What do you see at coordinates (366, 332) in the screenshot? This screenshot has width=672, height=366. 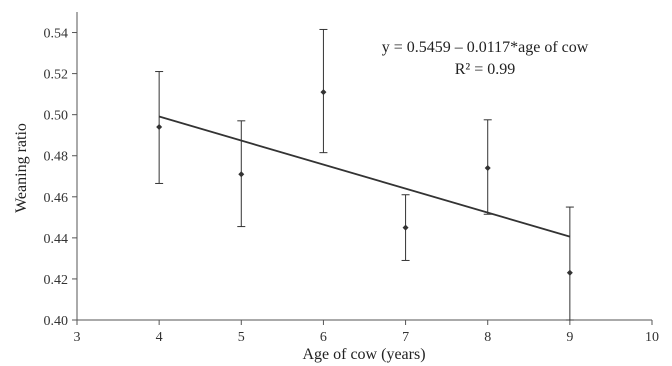 I see `x-ticks: 3 4 5 6 7 8 9 10` at bounding box center [366, 332].